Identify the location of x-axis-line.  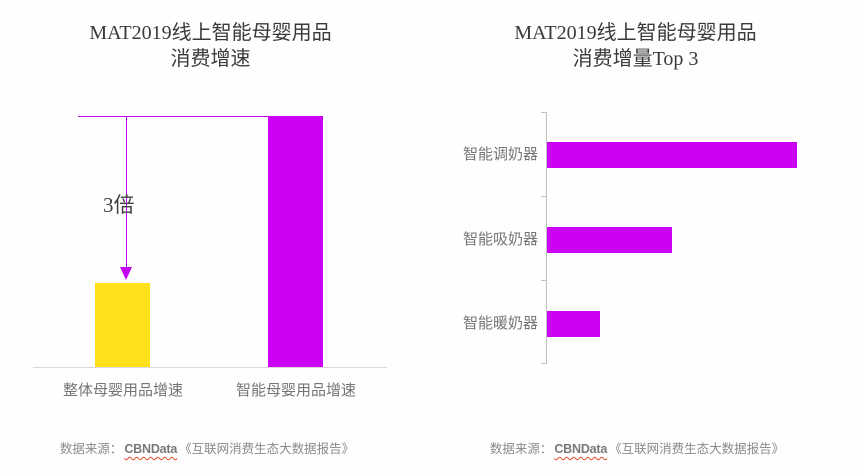
(210, 367).